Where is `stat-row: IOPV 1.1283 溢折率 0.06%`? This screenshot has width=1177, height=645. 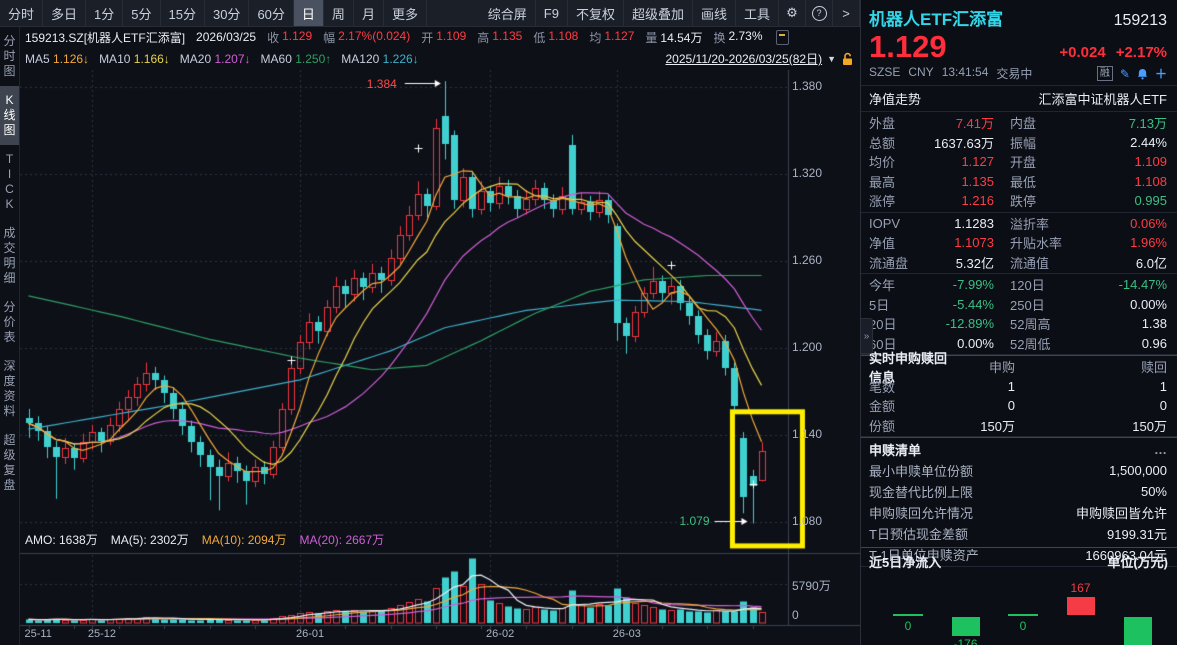 stat-row: IOPV 1.1283 溢折率 0.06% is located at coordinates (1018, 223).